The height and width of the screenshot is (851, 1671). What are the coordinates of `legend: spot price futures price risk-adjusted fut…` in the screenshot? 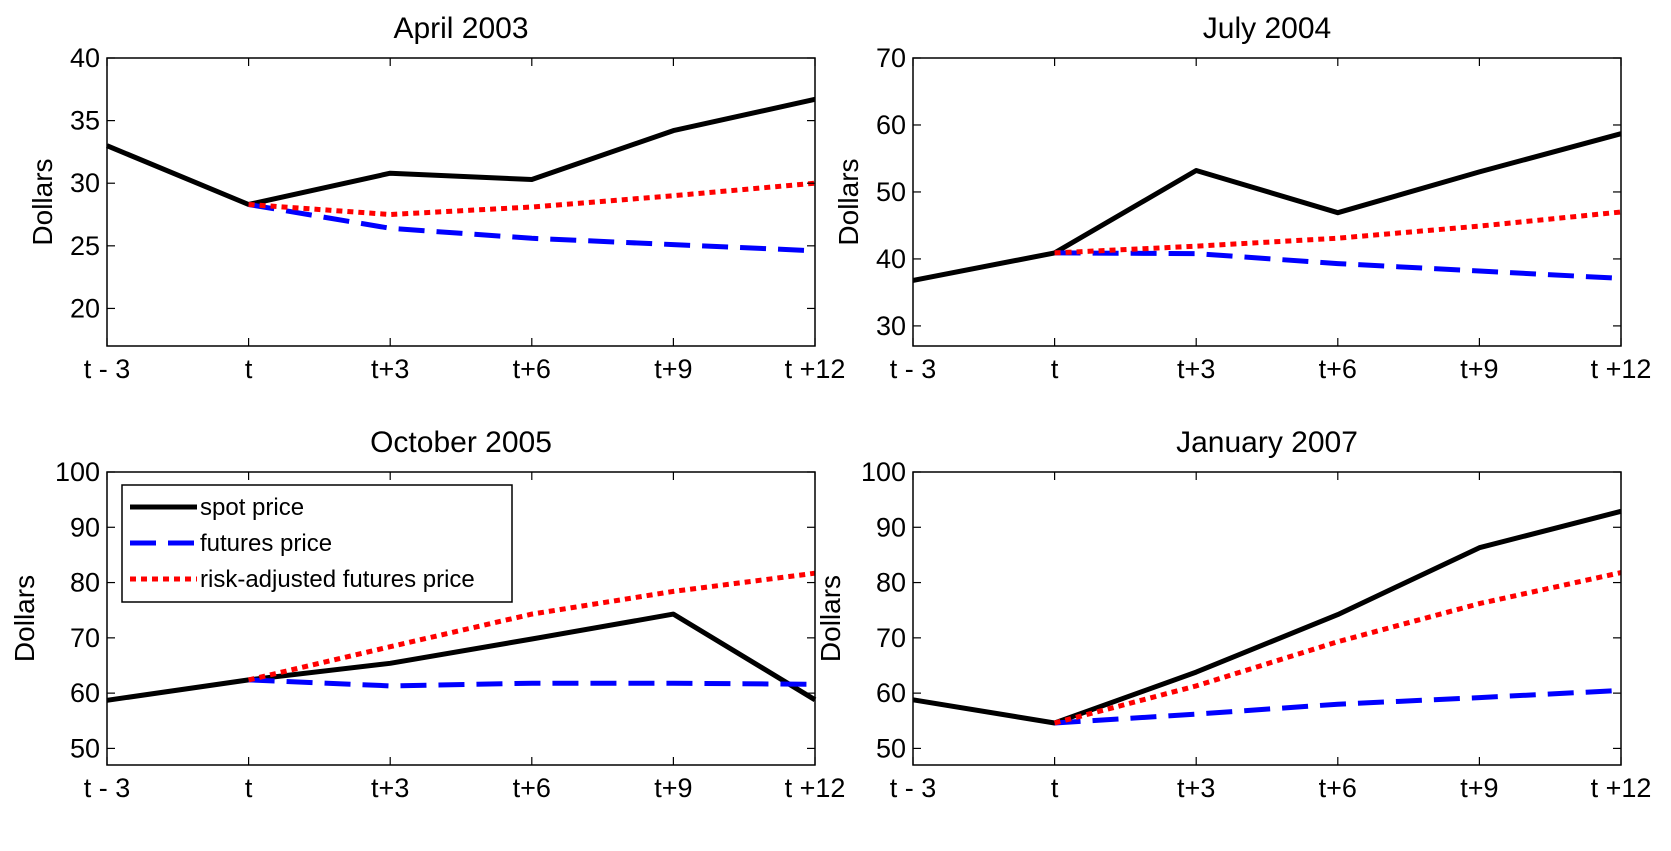 It's located at (317, 543).